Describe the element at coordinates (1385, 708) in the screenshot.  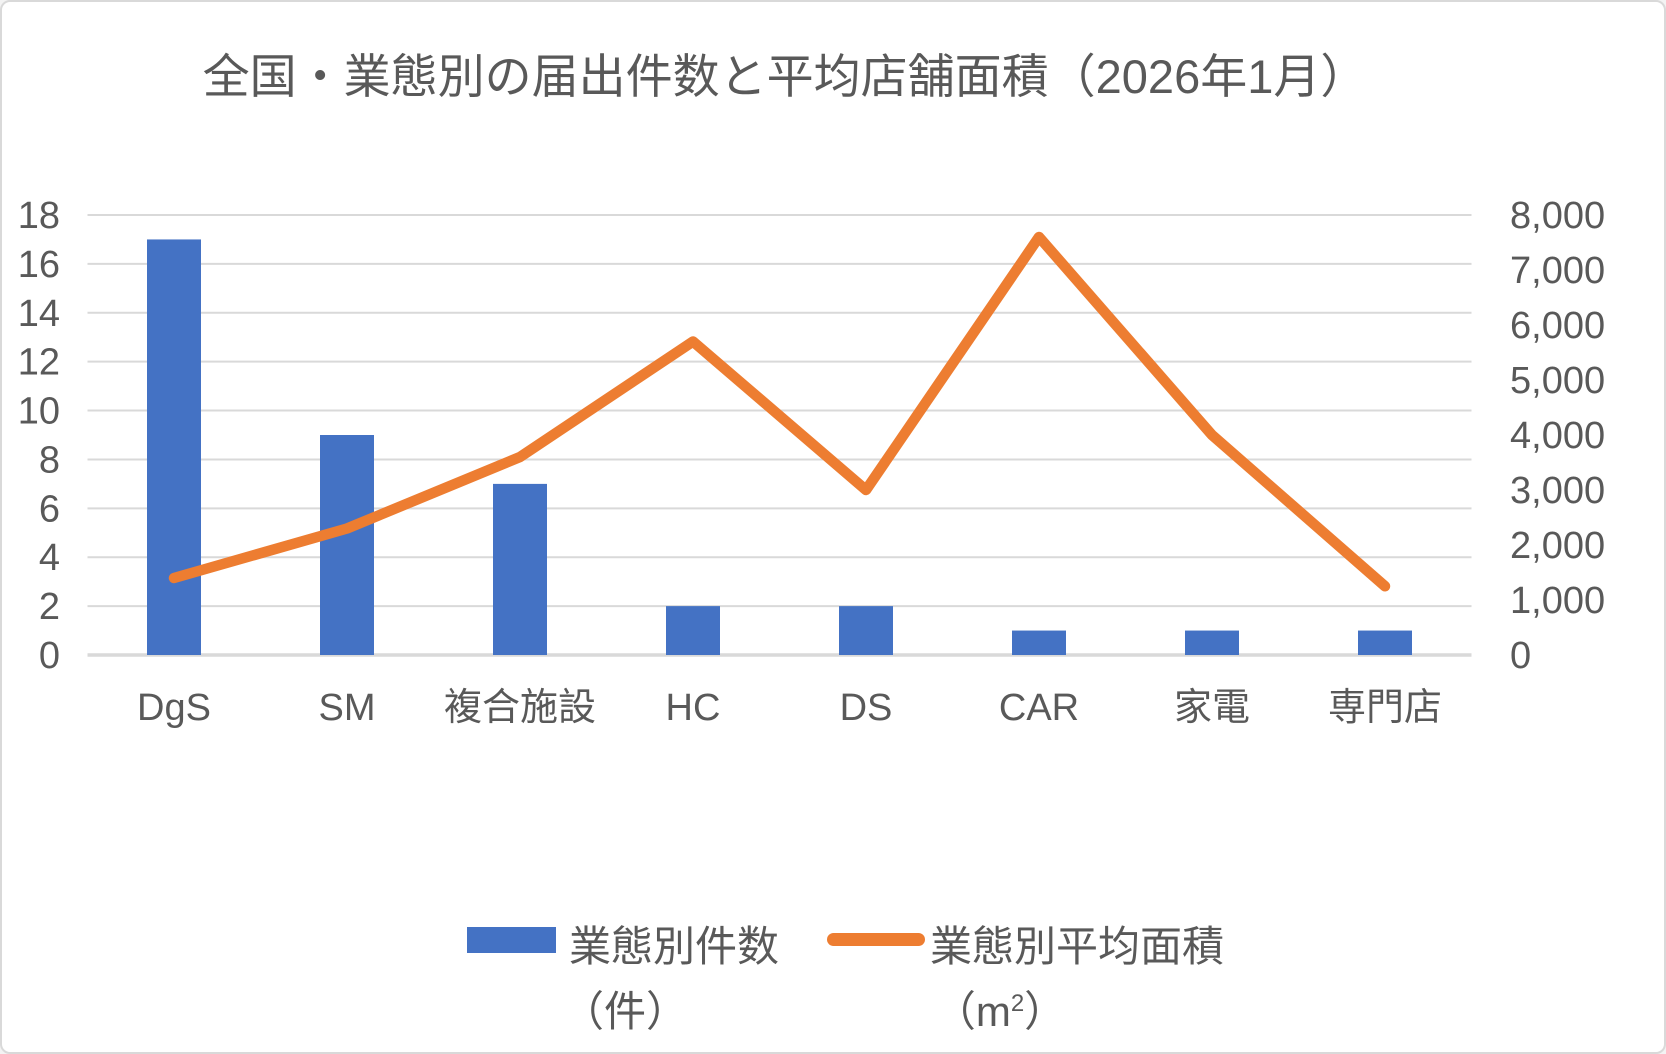
I see `x-axis-category-label: 専門店` at that location.